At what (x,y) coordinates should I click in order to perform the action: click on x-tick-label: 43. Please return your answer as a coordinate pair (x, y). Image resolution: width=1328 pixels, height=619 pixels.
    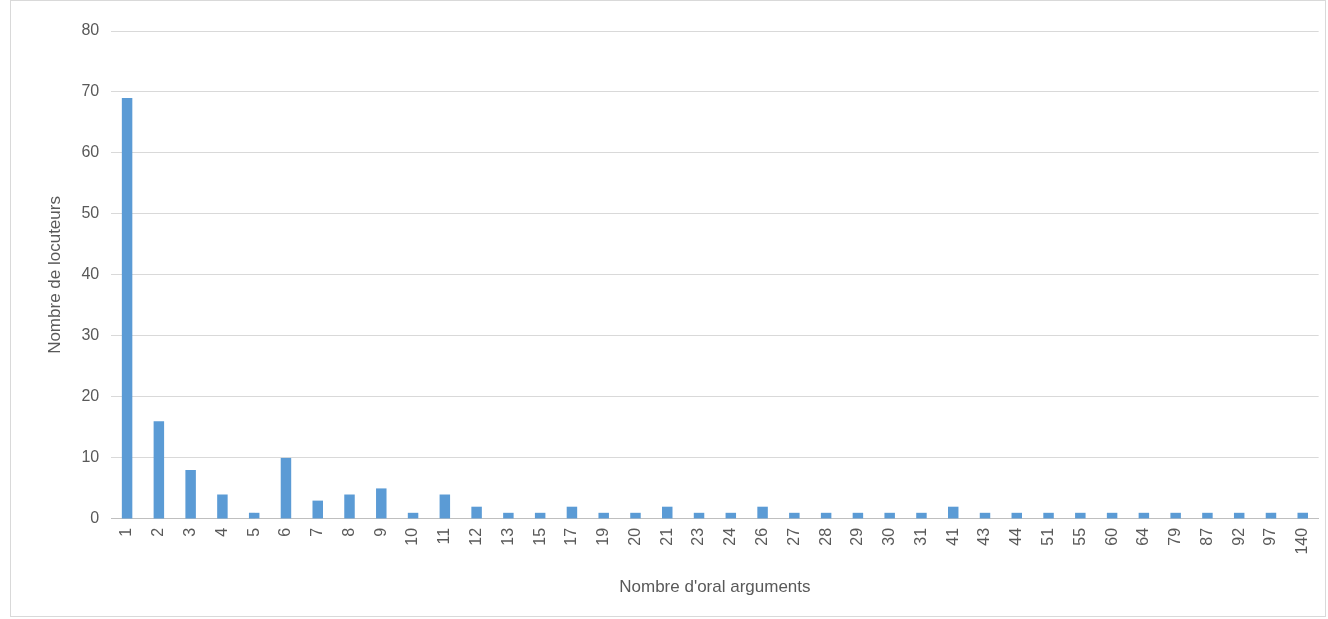
    Looking at the image, I should click on (984, 536).